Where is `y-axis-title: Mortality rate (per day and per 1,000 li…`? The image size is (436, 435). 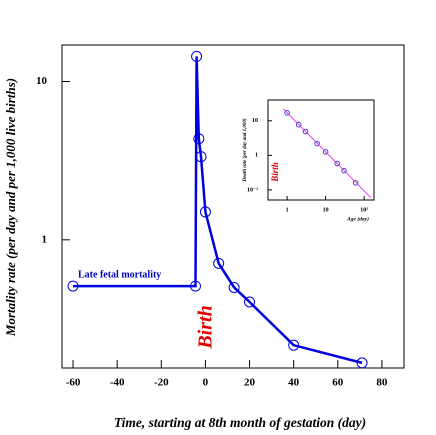
y-axis-title: Mortality rate (per day and per 1,000 li… is located at coordinates (10, 207).